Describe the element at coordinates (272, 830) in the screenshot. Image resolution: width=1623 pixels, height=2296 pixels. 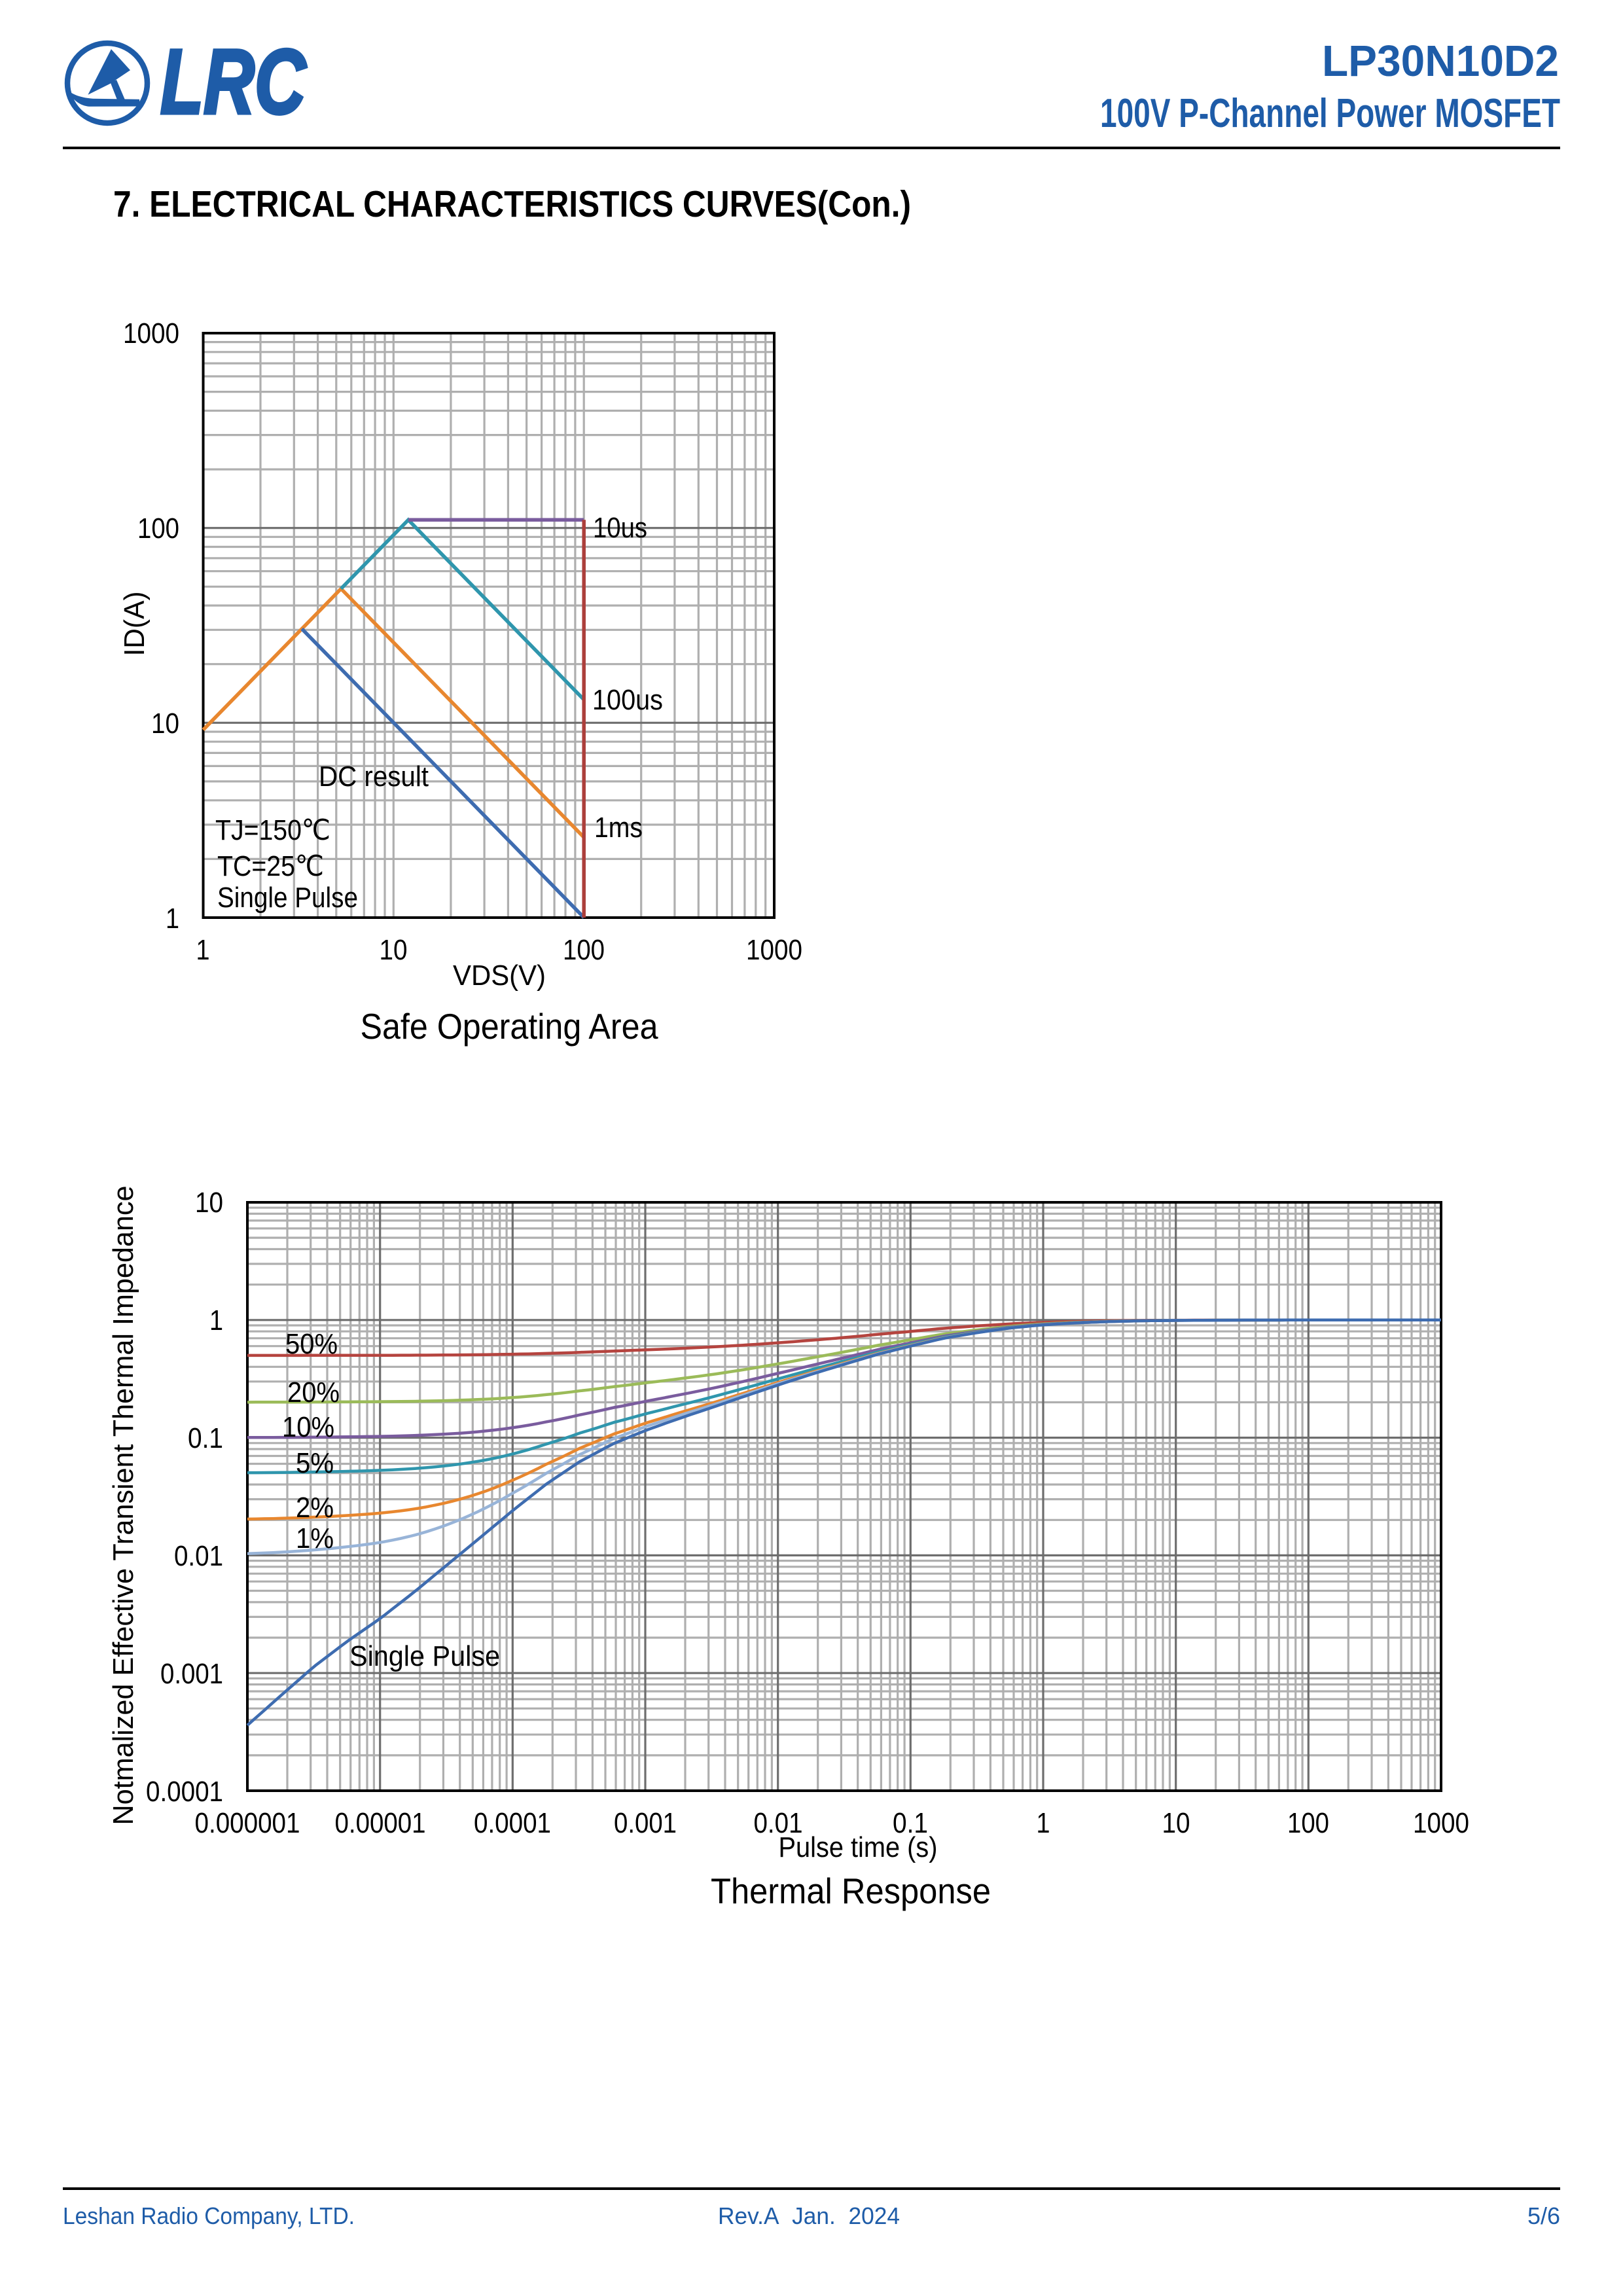
I see `svg-text: TJ=150℃` at that location.